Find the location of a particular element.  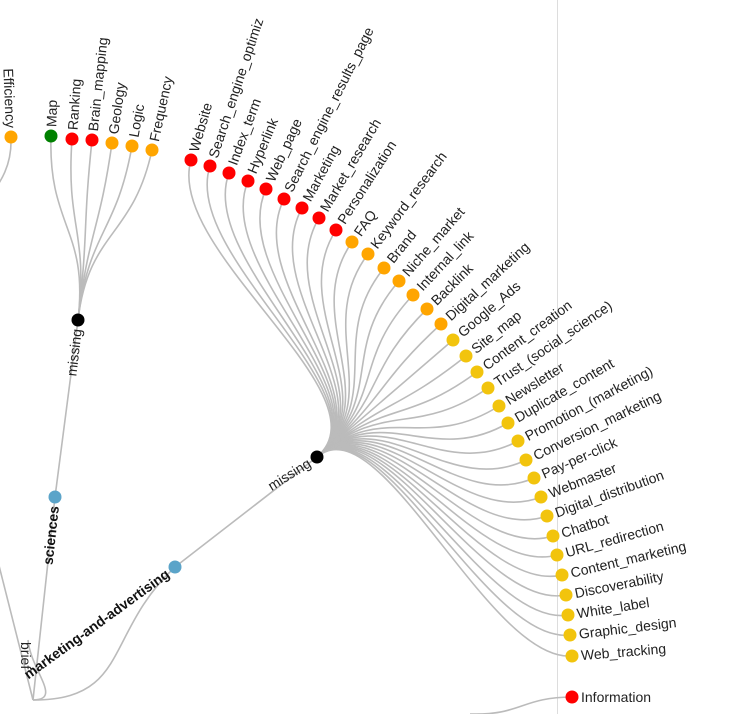

tree-node: Information is located at coordinates (608, 697).